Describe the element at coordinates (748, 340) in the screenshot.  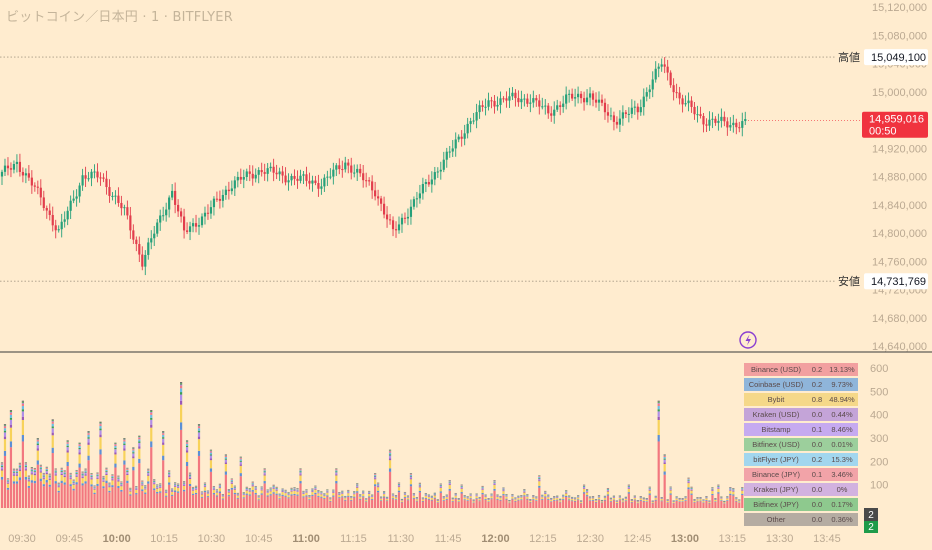
I see `flash-icon` at that location.